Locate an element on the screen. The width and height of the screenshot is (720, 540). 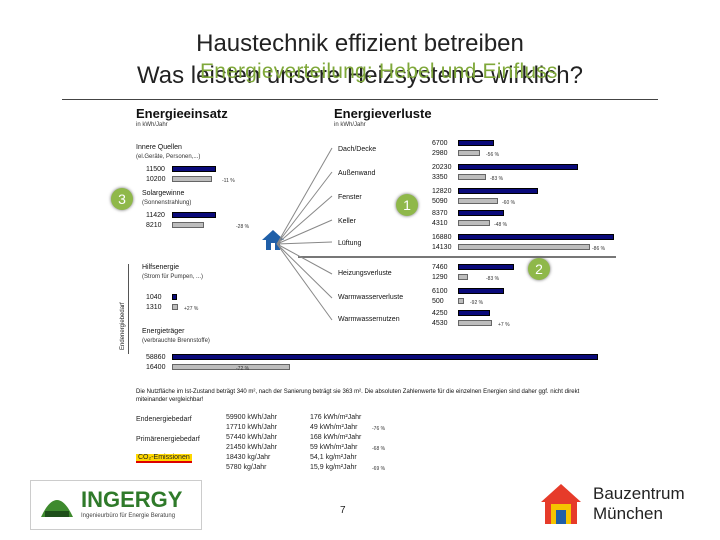
marker-3-icon: 3 is located at coordinates (122, 199).